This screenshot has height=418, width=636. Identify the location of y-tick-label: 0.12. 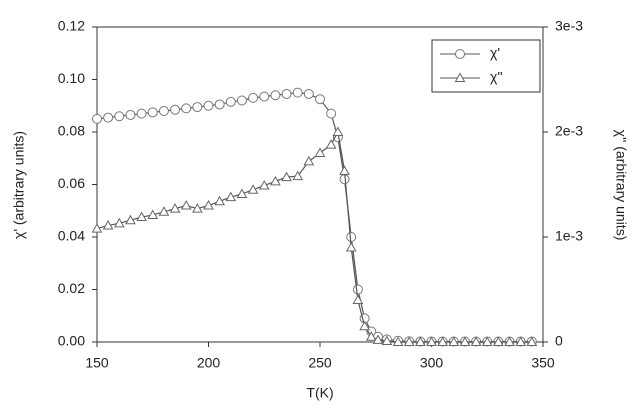
(71, 26).